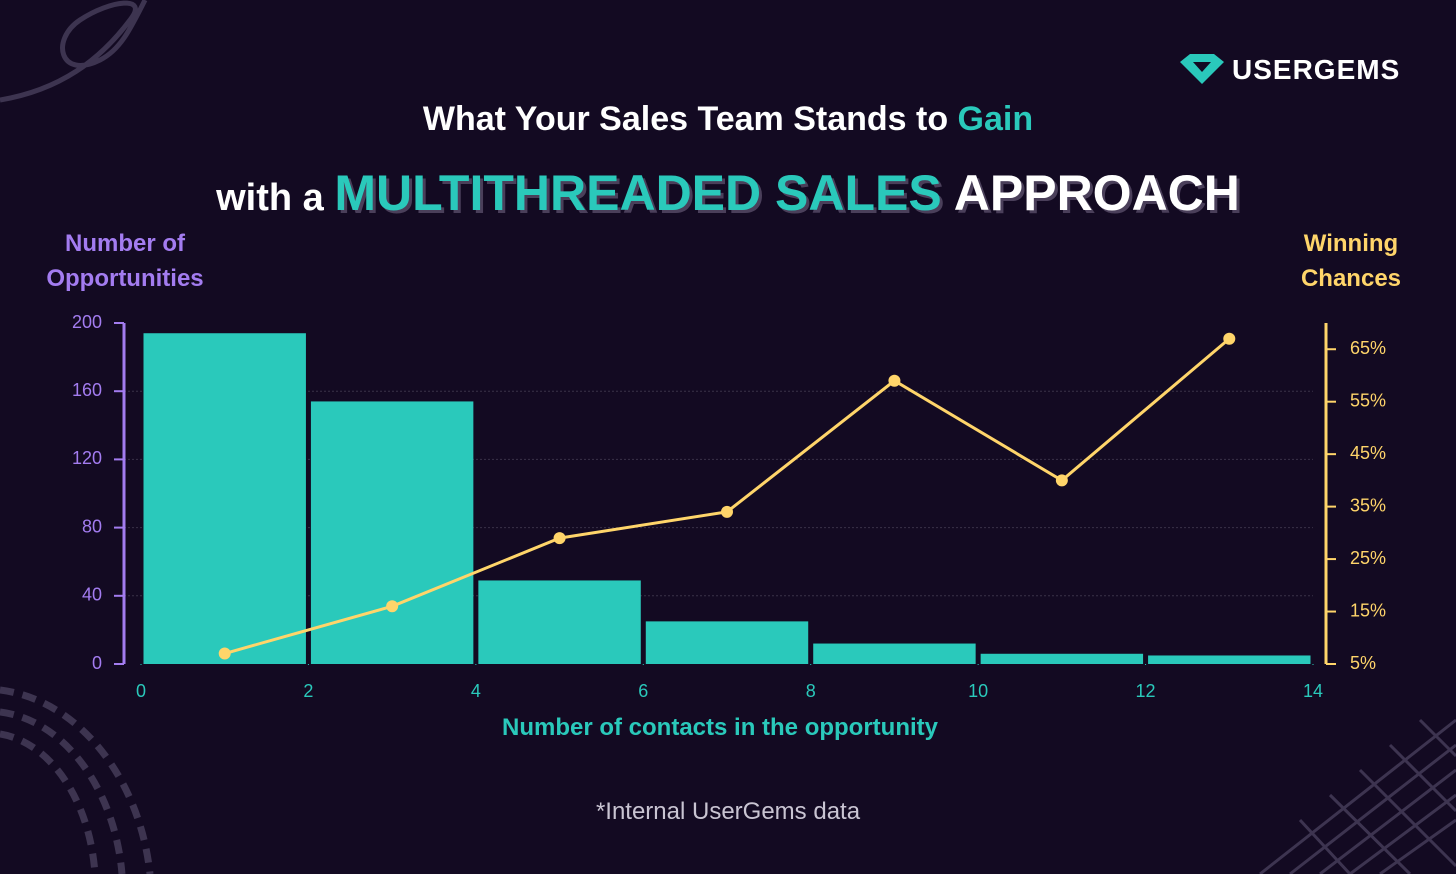  I want to click on y2-tick-label: 15%, so click(1368, 610).